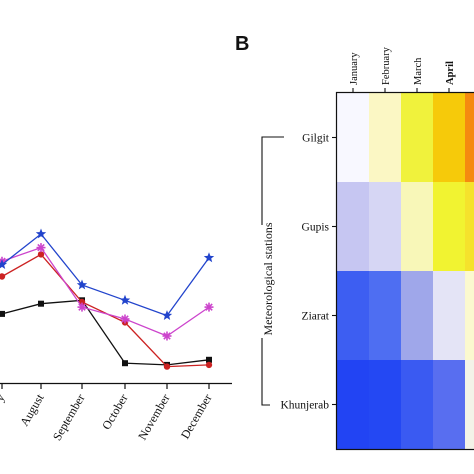  I want to click on x-tick-label-december: December, so click(196, 417).